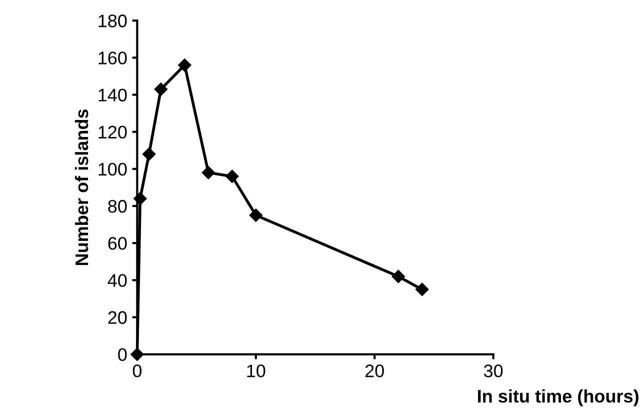 This screenshot has width=644, height=412. Describe the element at coordinates (558, 397) in the screenshot. I see `x-axis-title: In situ time (hours)` at that location.